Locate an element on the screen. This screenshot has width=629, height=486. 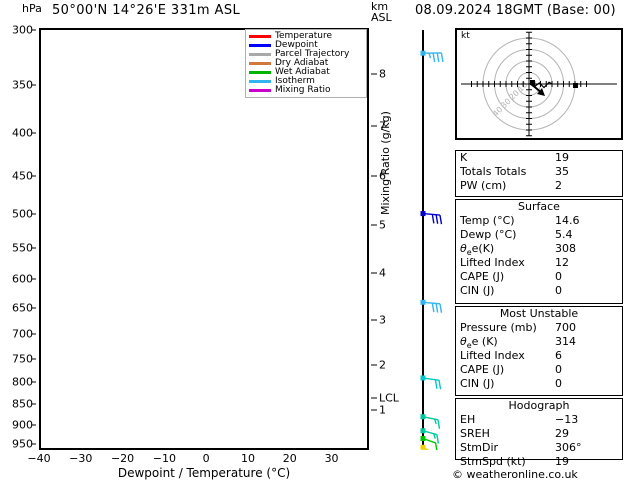
legend-item: Parcel Trajectory is located at coordinates (306, 54).